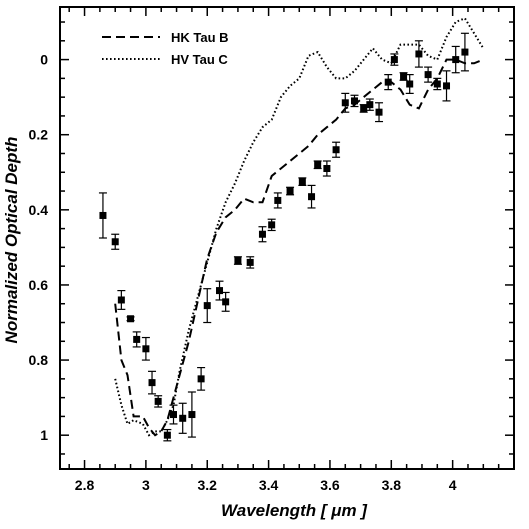  What do you see at coordinates (39, 285) in the screenshot?
I see `y-tick-label: 0.6` at bounding box center [39, 285].